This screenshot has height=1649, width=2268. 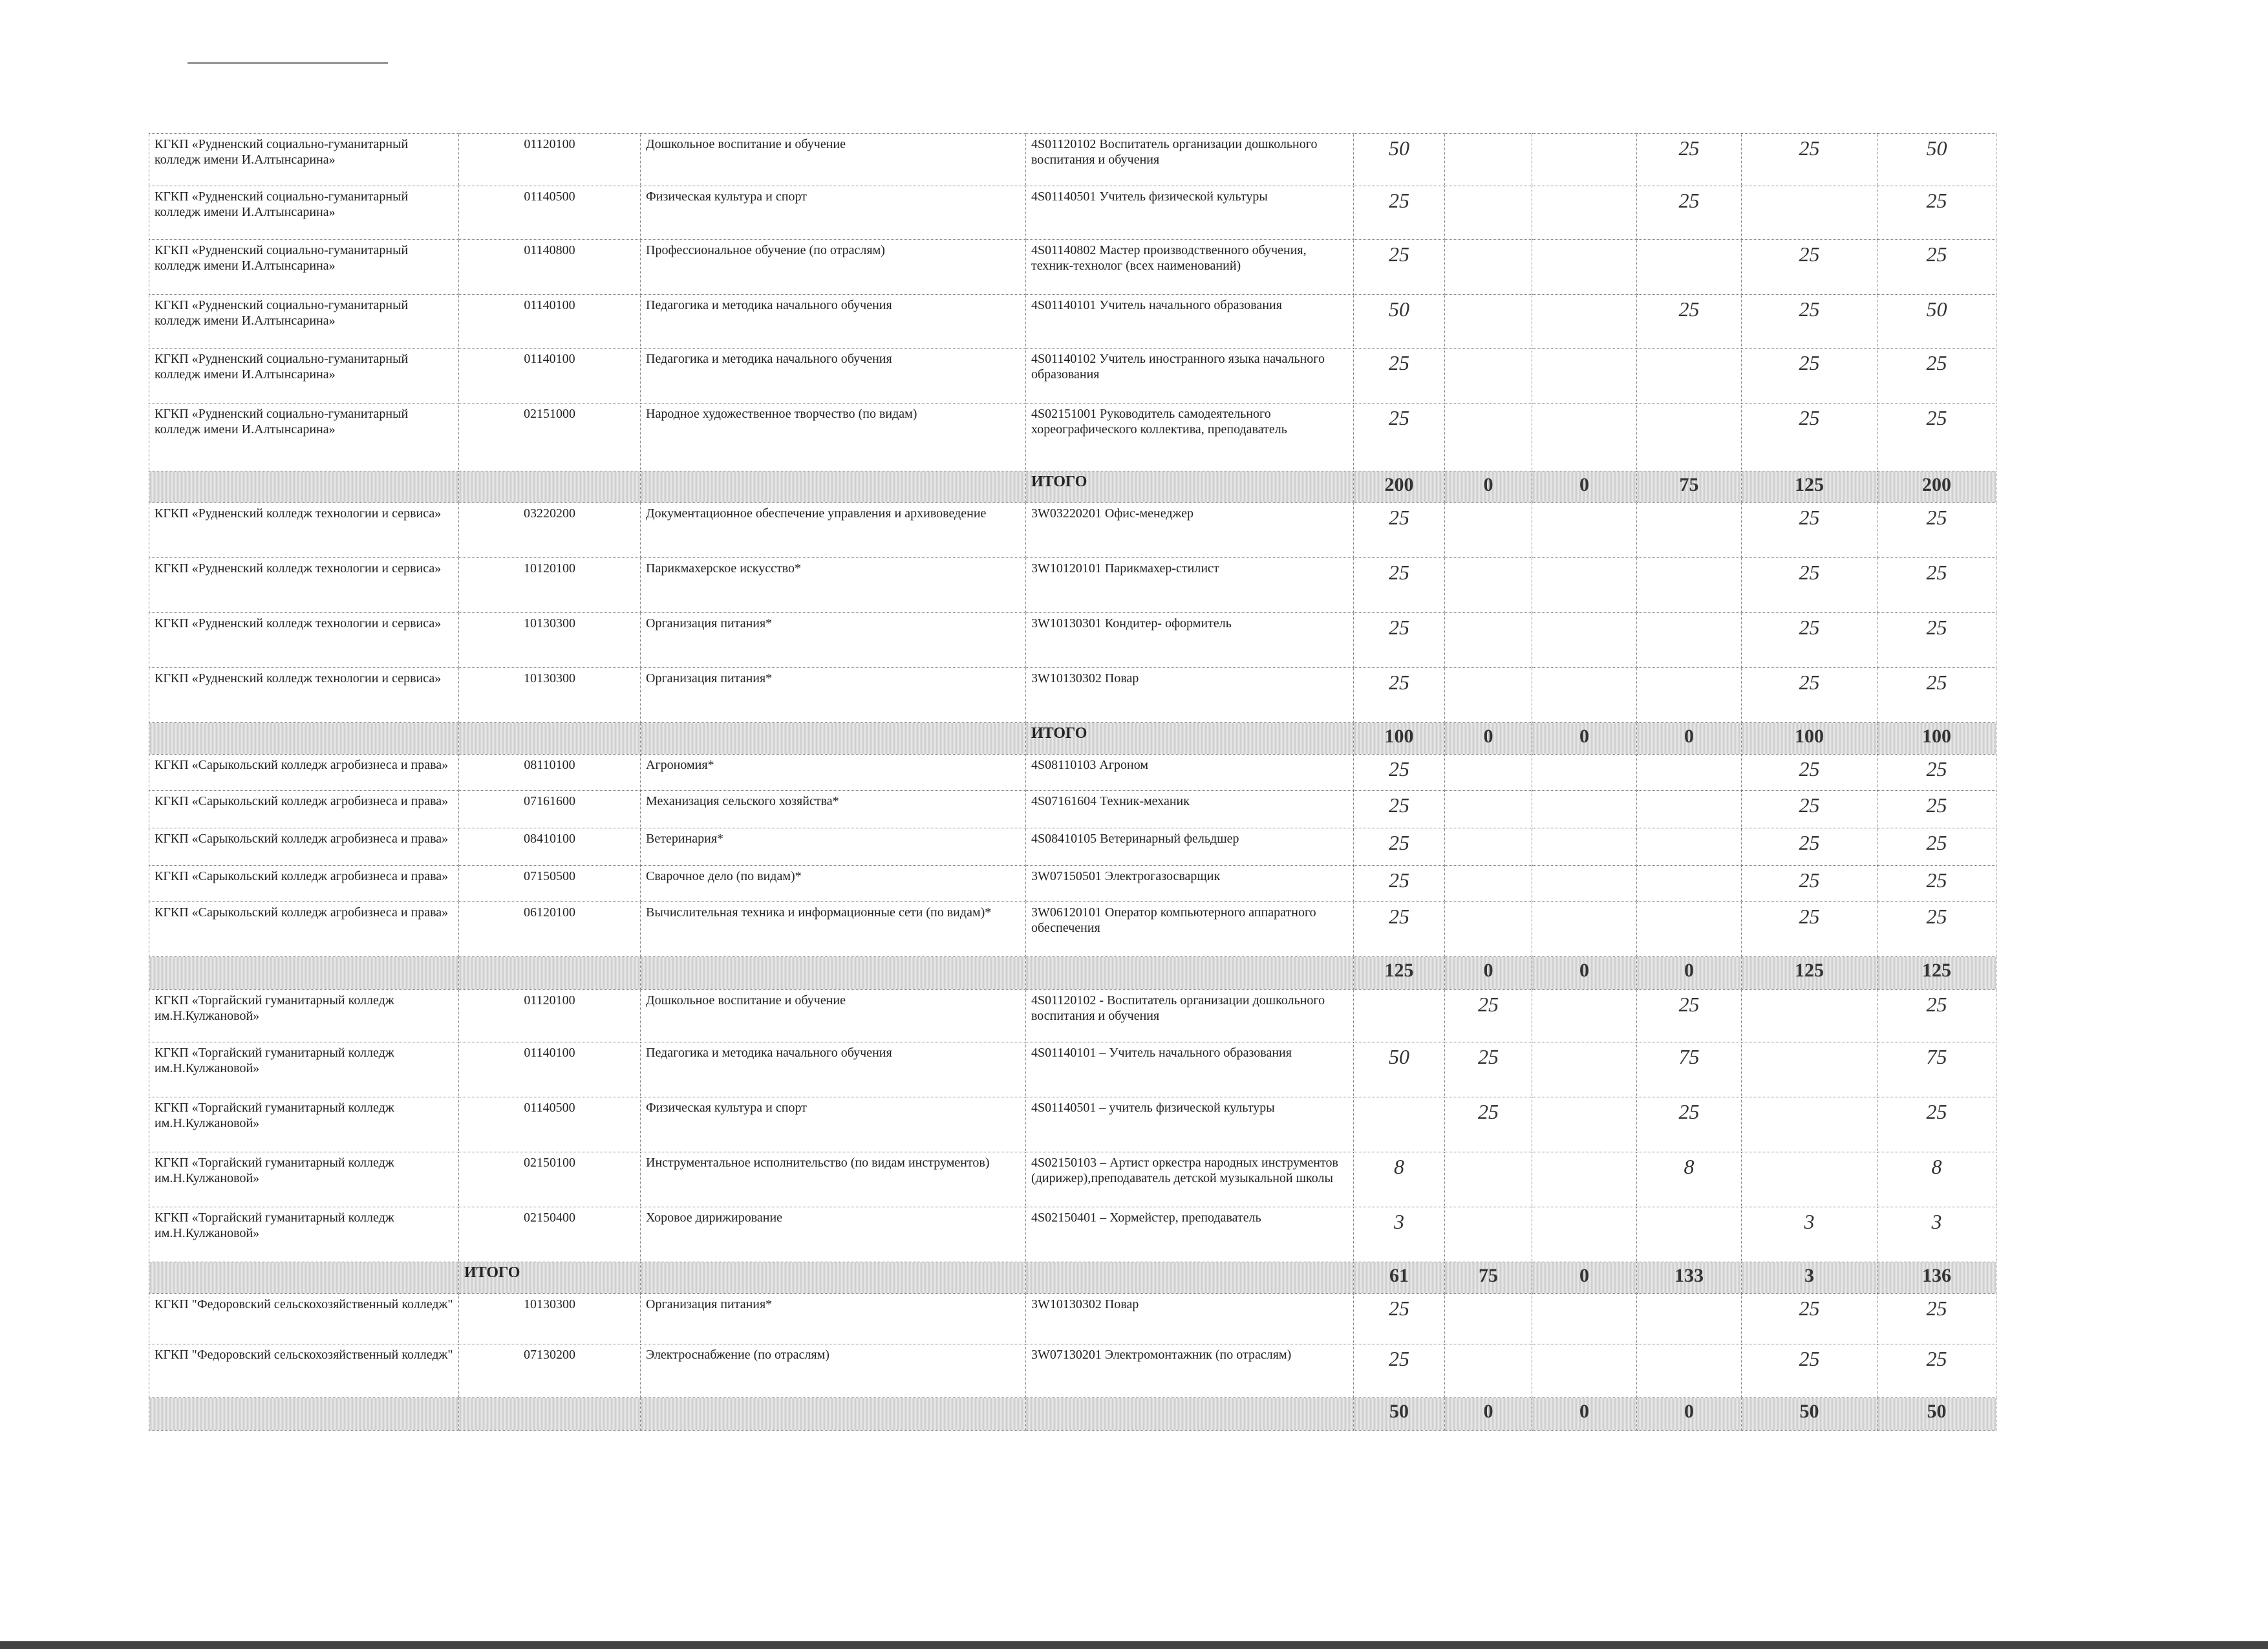 What do you see at coordinates (1189, 640) in the screenshot?
I see `text-cell: 3W10130301 Кондитер- оформитель` at bounding box center [1189, 640].